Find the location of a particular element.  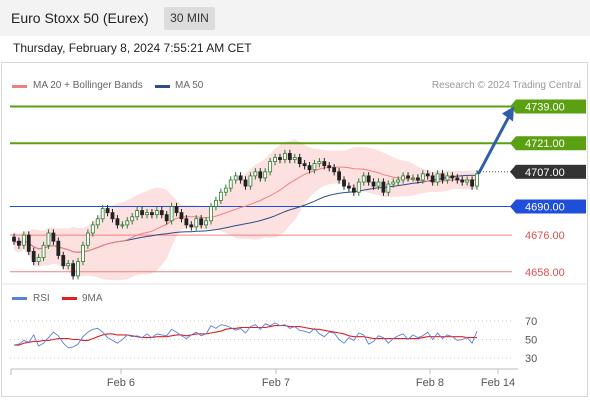

level-label-4707.00: 4707.00 is located at coordinates (545, 173).